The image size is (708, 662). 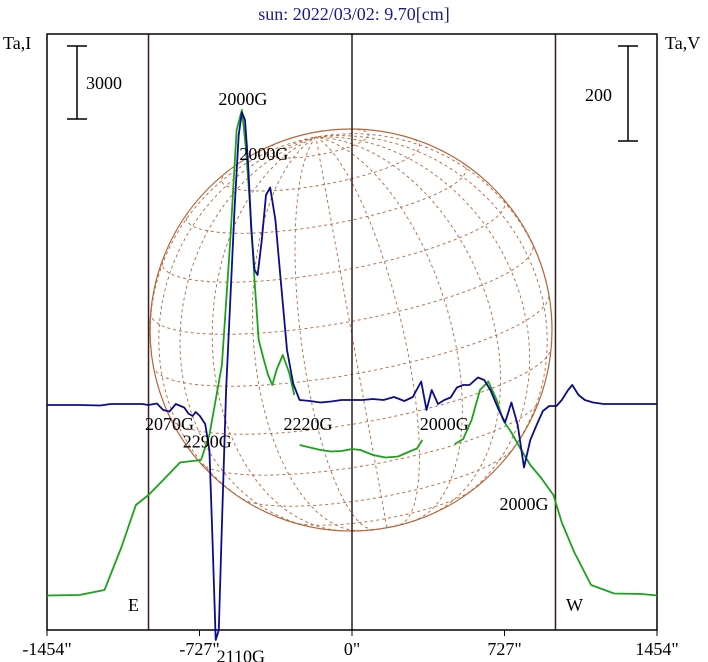 I want to click on east-limb-label: E, so click(x=133, y=605).